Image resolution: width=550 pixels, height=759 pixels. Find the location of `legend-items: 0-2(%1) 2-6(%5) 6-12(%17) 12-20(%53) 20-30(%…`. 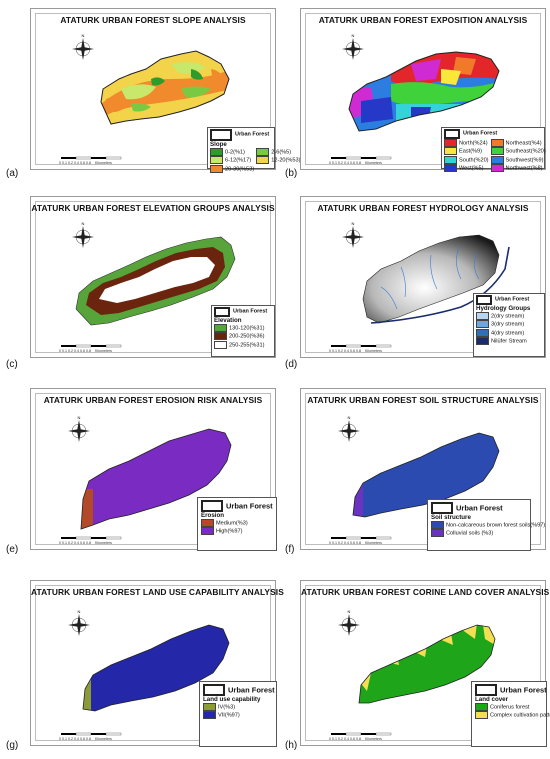

legend-items: 0-2(%1) 2-6(%5) 6-12(%17) 12-20(%53) 20-30(%… is located at coordinates (255, 160).